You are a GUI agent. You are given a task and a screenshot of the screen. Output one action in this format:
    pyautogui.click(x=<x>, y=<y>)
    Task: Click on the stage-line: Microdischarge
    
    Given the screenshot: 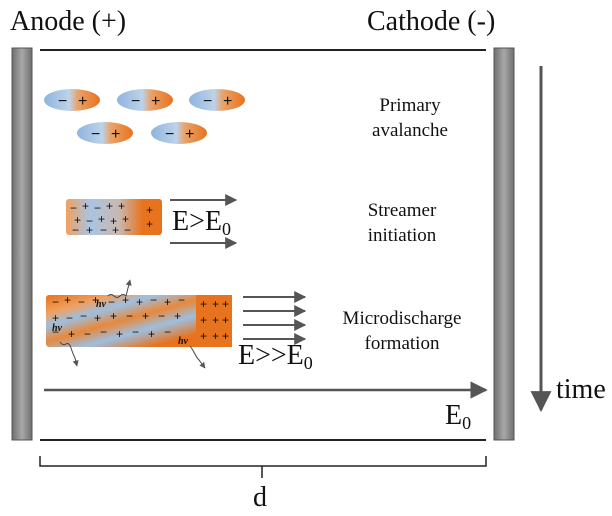 What is the action you would take?
    pyautogui.click(x=402, y=318)
    